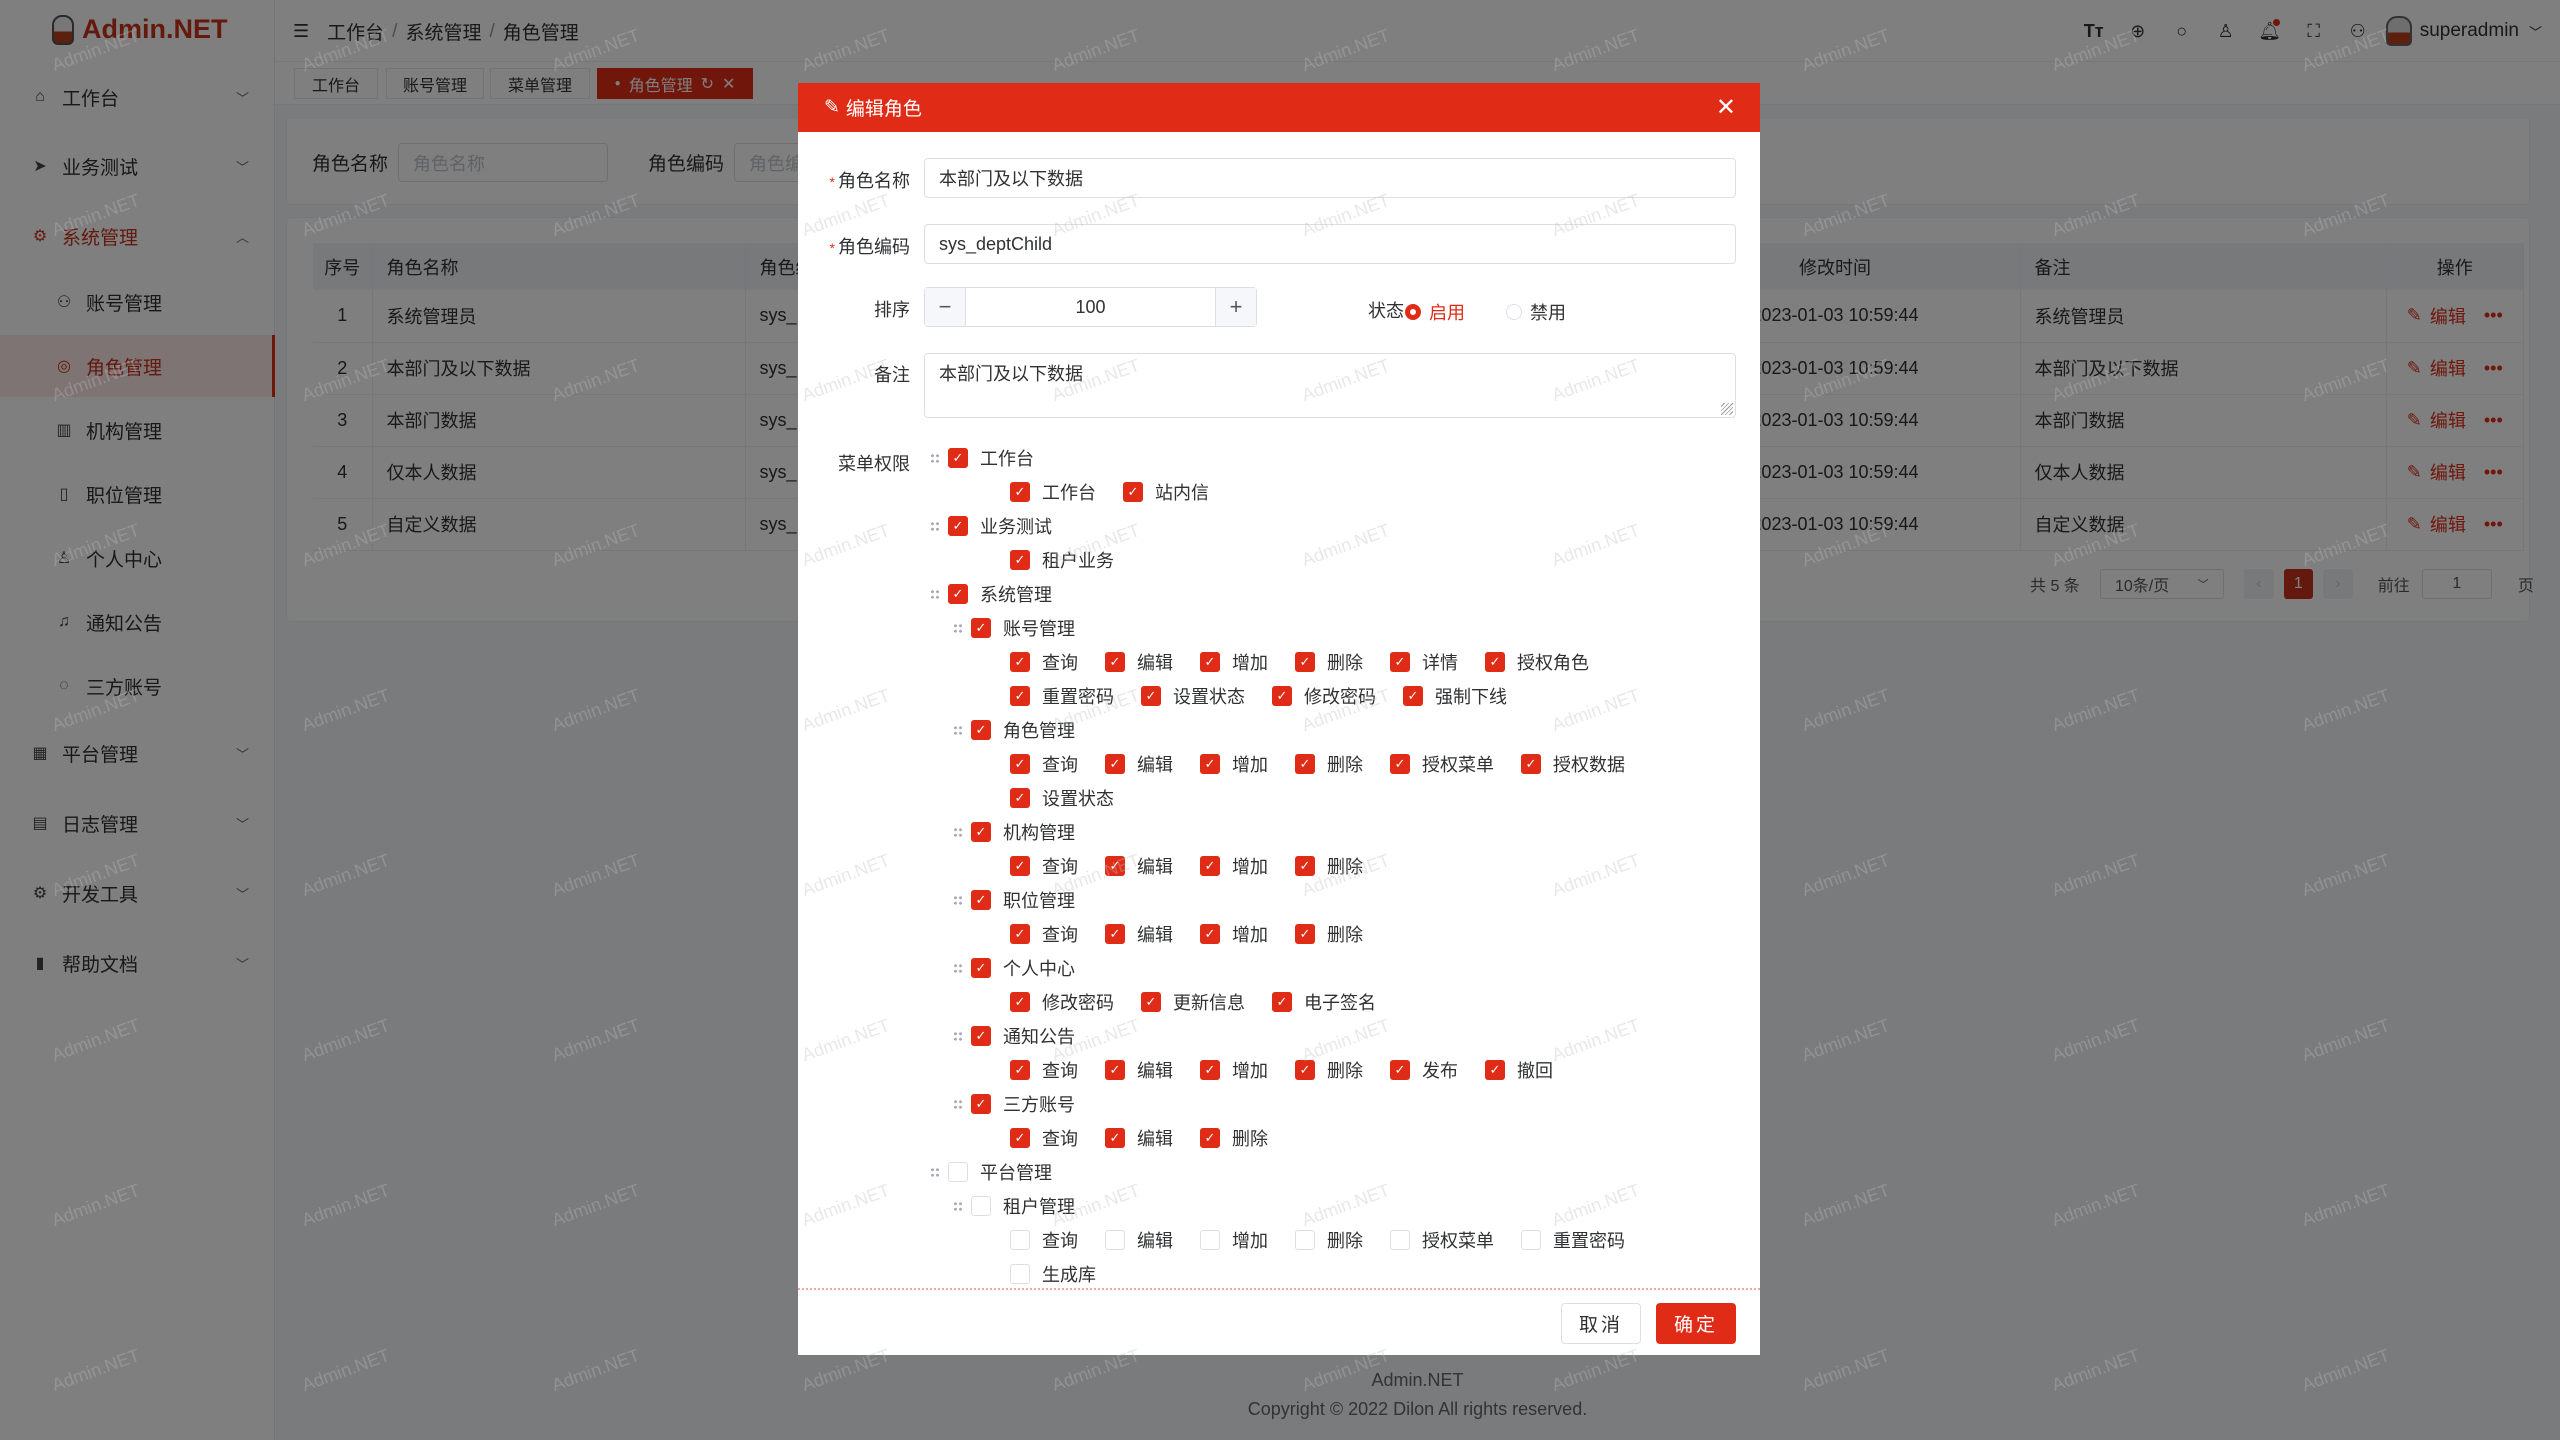 This screenshot has height=1440, width=2560. I want to click on tree-node: ✓ 系统管理, so click(1335, 594).